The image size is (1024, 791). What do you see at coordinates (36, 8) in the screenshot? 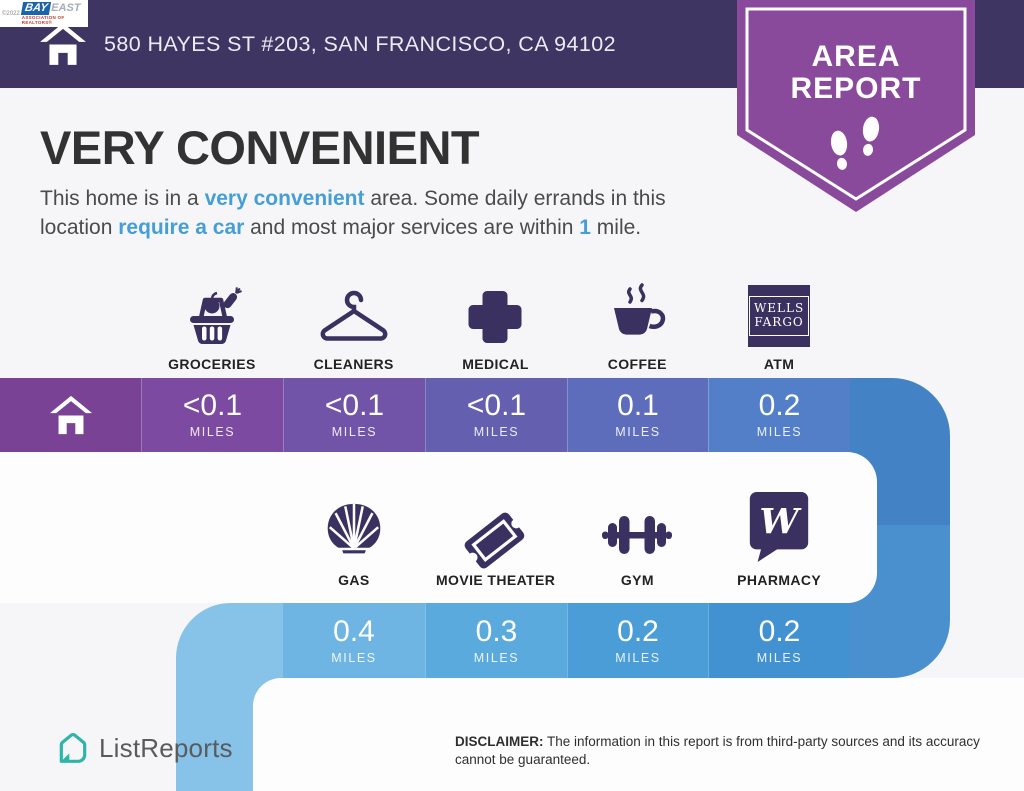
I see `brand-bay-text: BAY` at bounding box center [36, 8].